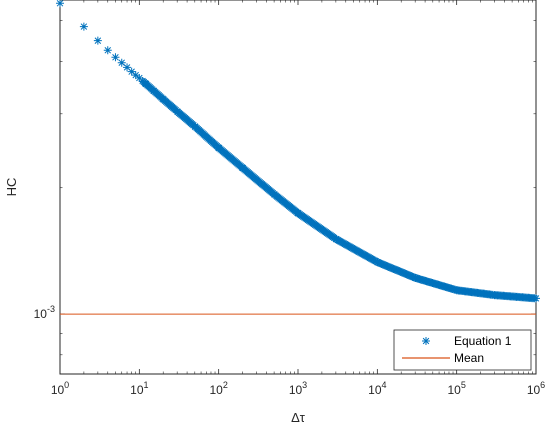 This screenshot has height=436, width=550. I want to click on y-axis-title: HC, so click(11, 187).